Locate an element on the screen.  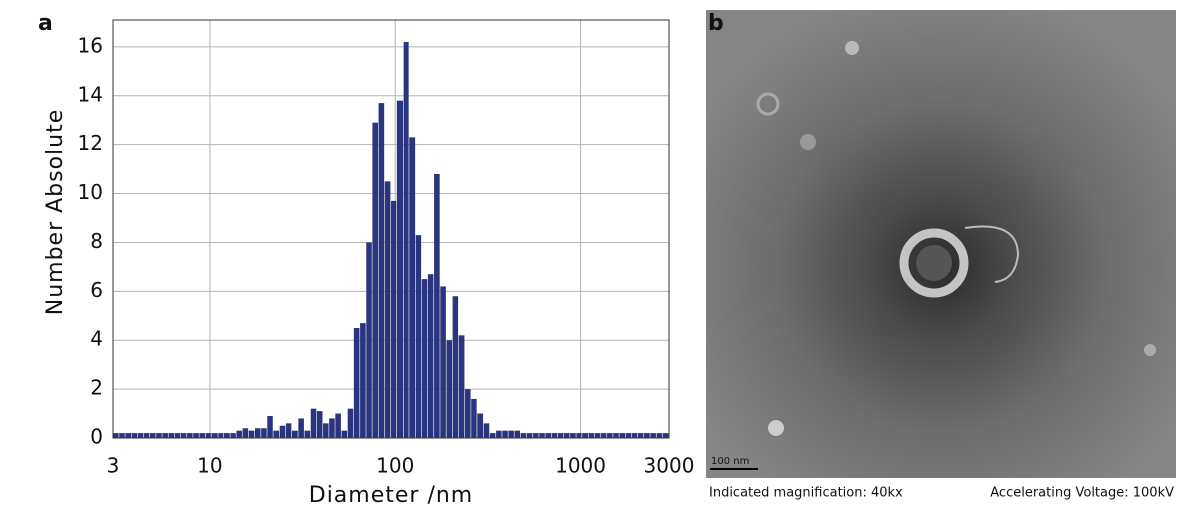
y-tick-label: 0 is located at coordinates (96, 437).